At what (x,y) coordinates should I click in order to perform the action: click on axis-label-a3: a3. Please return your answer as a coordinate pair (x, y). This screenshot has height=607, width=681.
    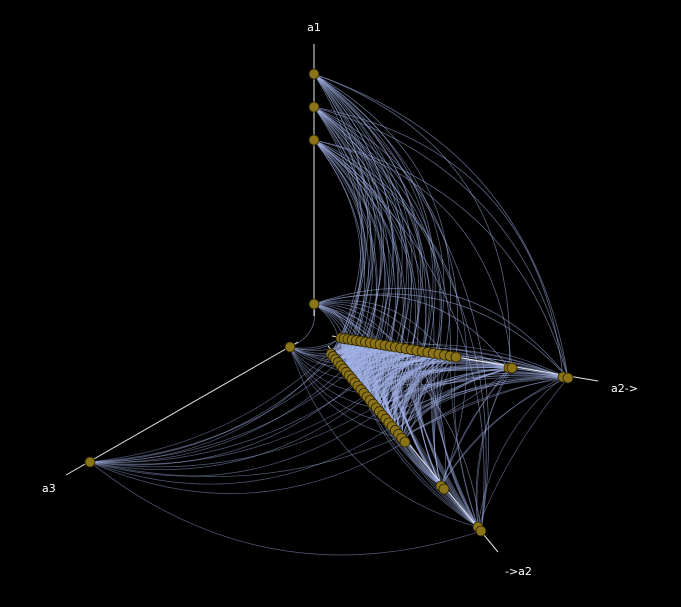
    Looking at the image, I should click on (49, 488).